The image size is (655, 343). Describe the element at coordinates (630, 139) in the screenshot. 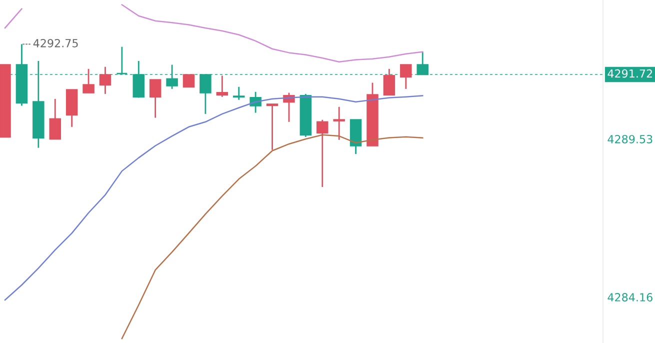

I see `y-tick-label: 4289.53` at that location.